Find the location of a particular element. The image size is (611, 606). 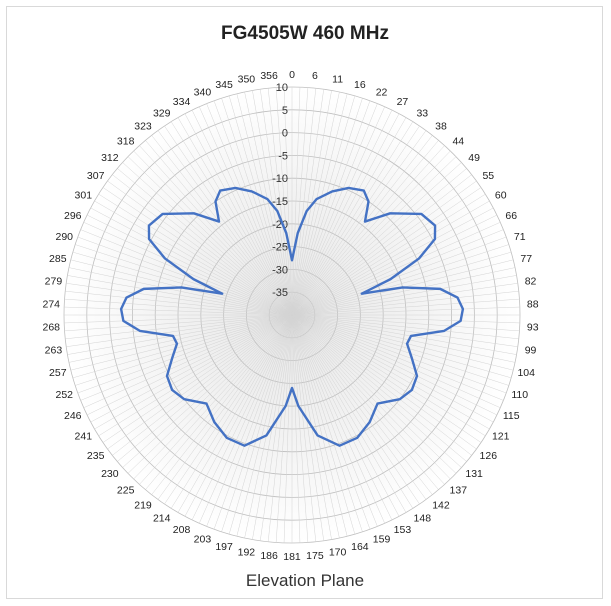

radial-tick-label: -35 is located at coordinates (280, 293).